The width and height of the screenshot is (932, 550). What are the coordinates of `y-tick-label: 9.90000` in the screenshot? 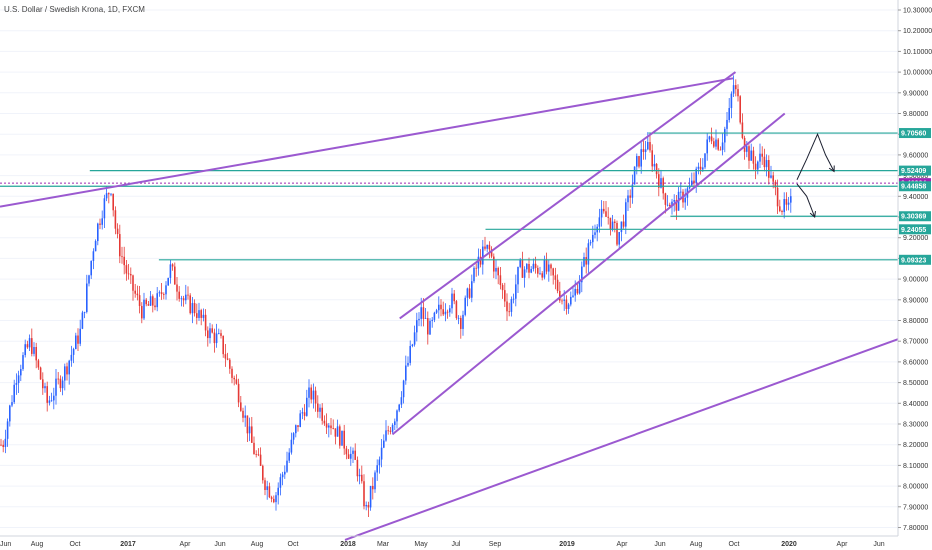 It's located at (915, 93).